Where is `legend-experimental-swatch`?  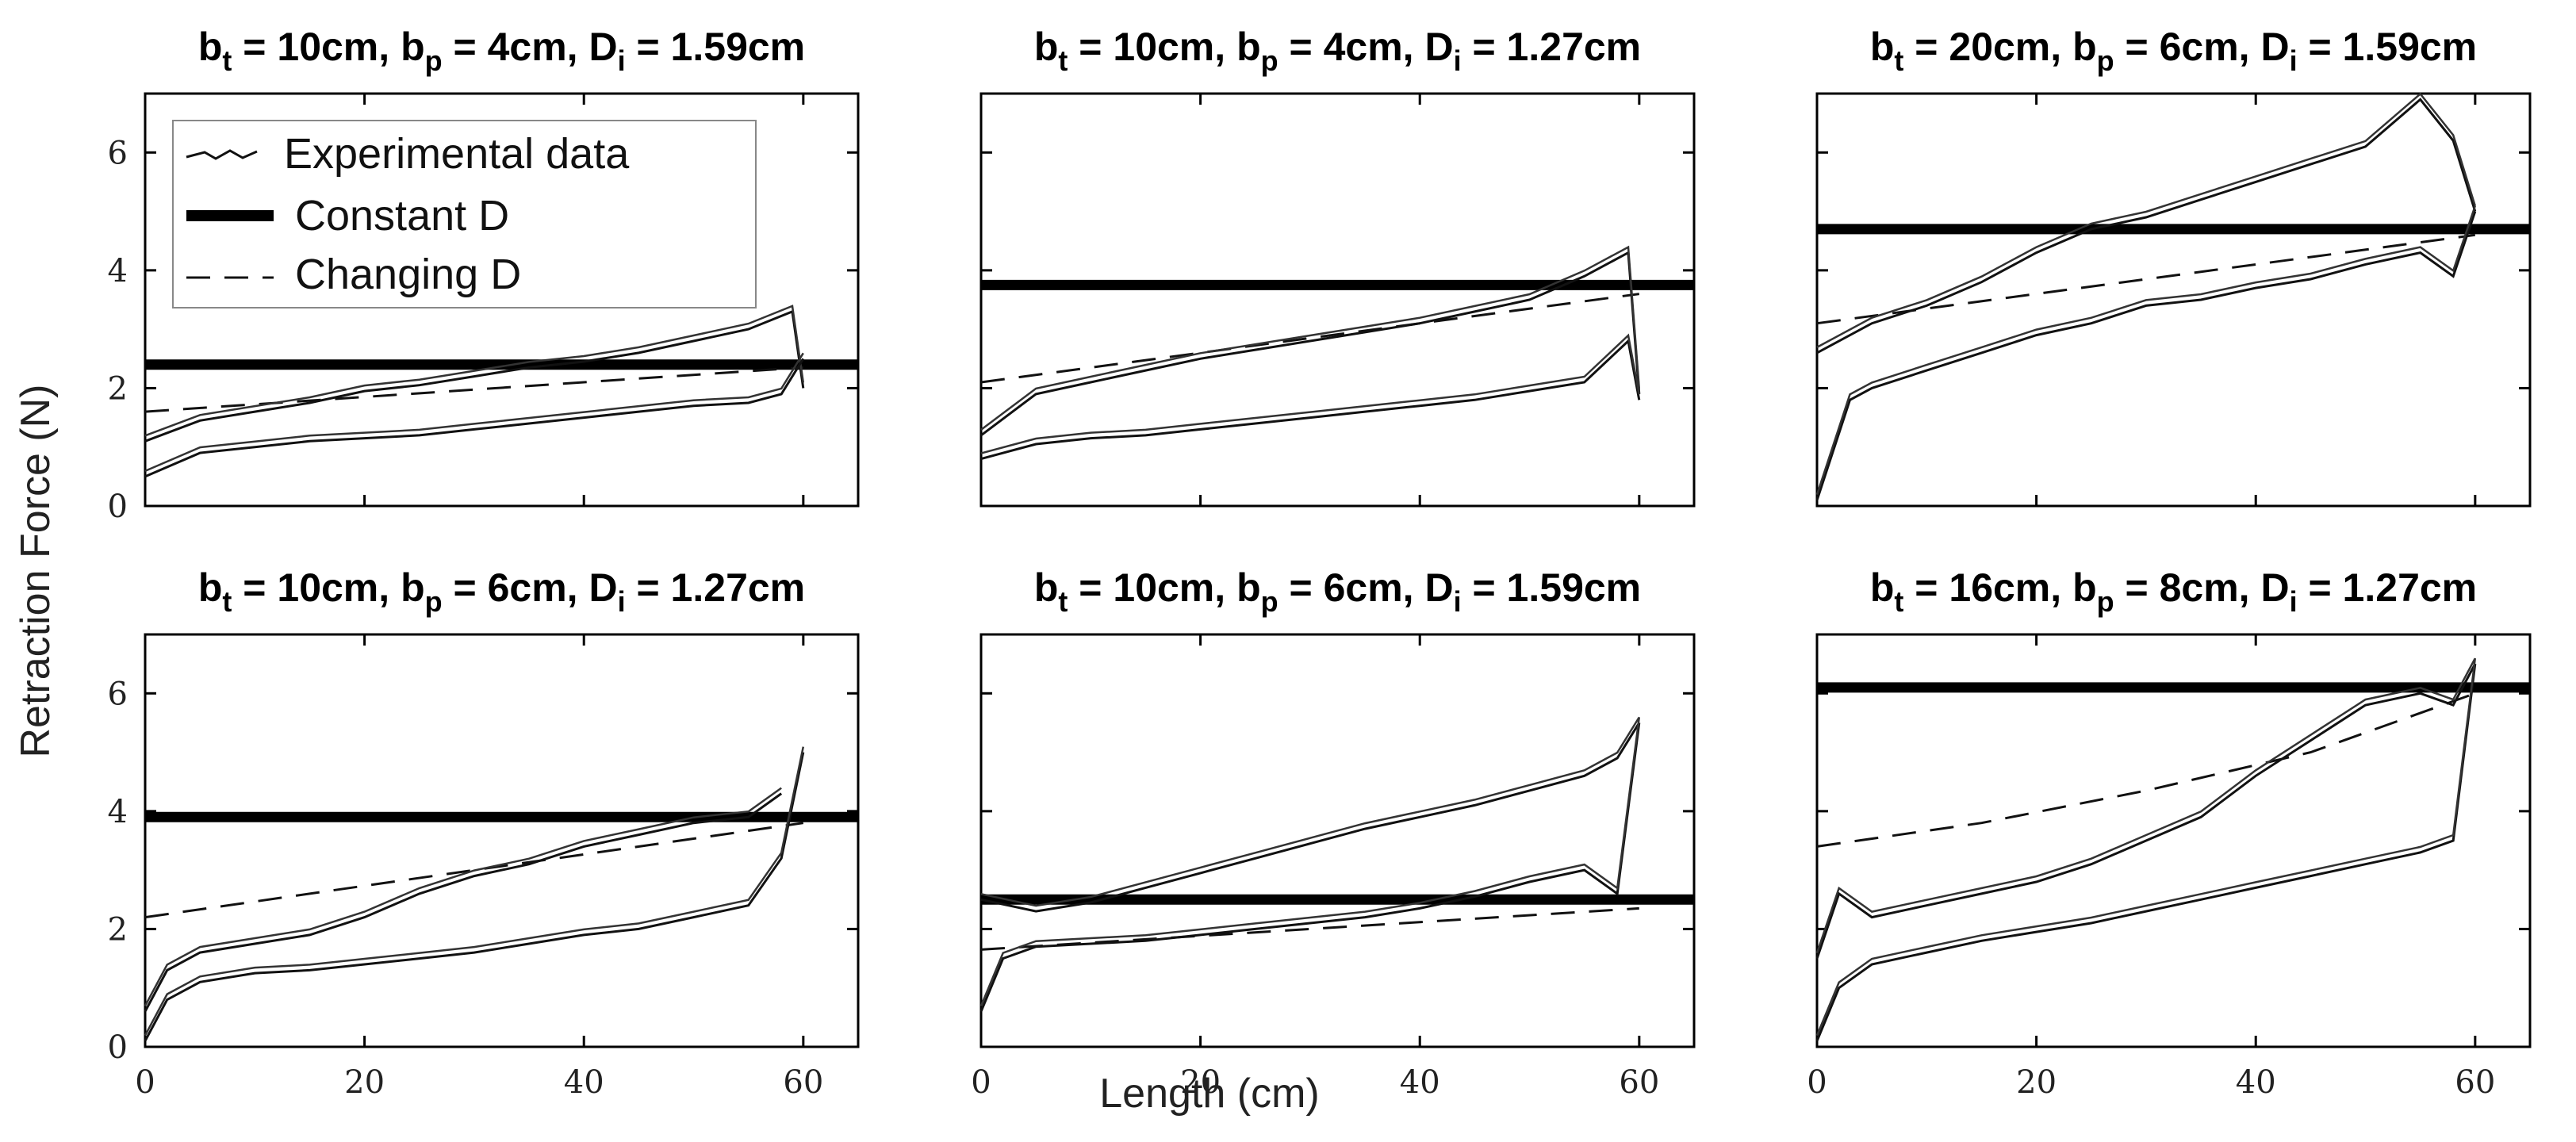 legend-experimental-swatch is located at coordinates (222, 154).